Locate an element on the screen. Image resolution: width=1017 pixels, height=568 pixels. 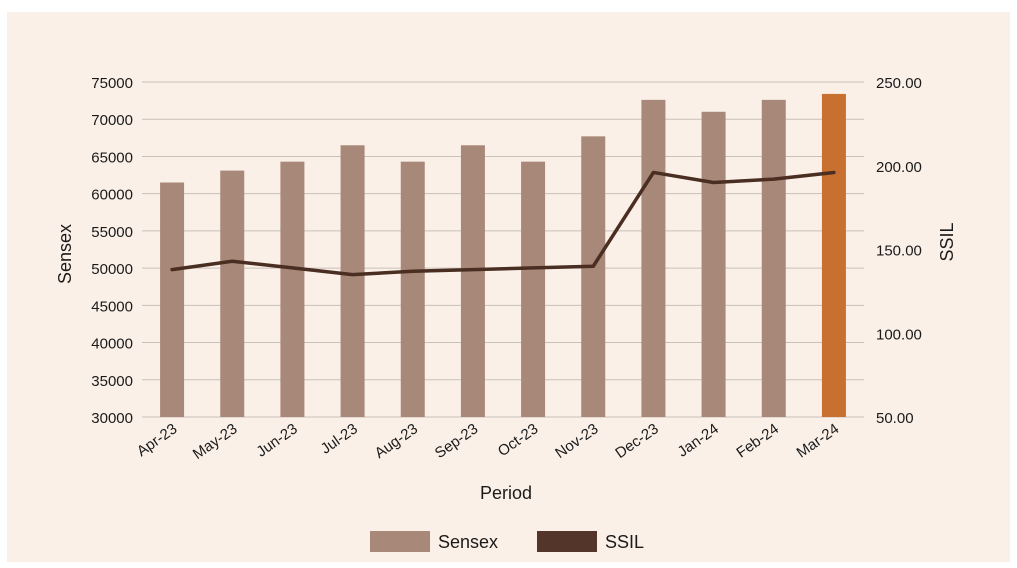
x-tick-label: Aug-23 is located at coordinates (396, 441).